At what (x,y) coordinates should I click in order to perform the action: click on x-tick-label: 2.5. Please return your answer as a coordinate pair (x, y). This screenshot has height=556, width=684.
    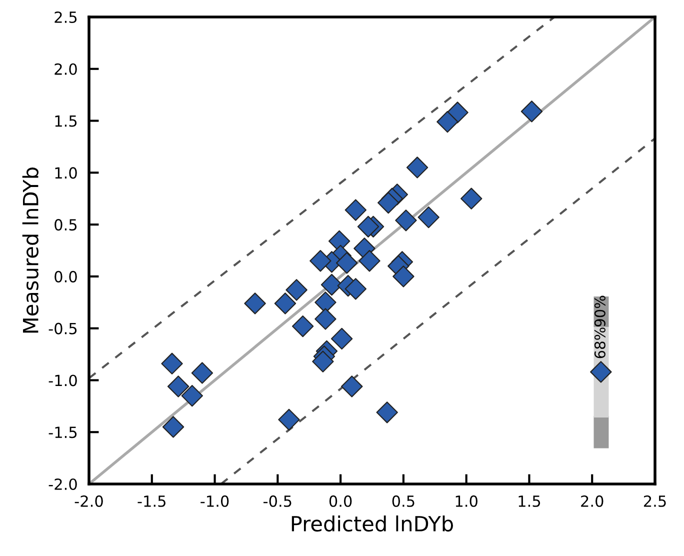
    Looking at the image, I should click on (655, 501).